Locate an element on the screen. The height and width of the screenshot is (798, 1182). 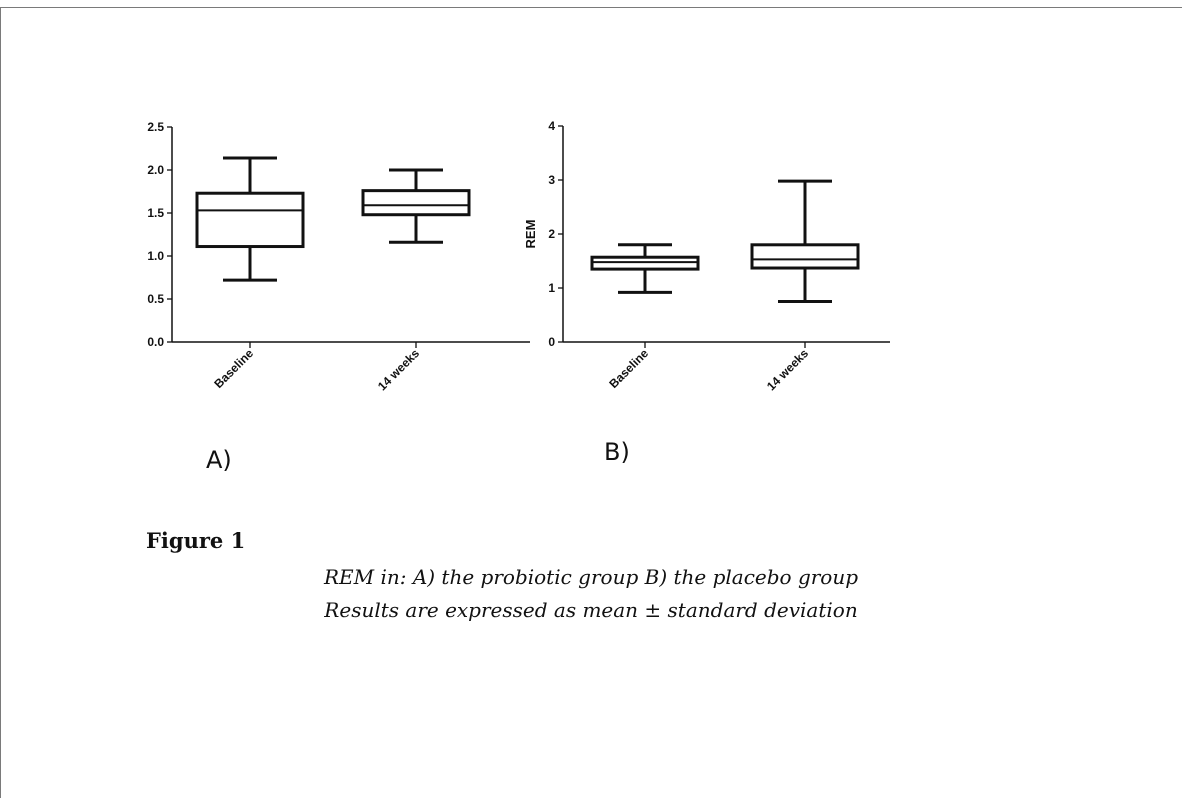
y-tick-label: 1.0 is located at coordinates (155, 256).